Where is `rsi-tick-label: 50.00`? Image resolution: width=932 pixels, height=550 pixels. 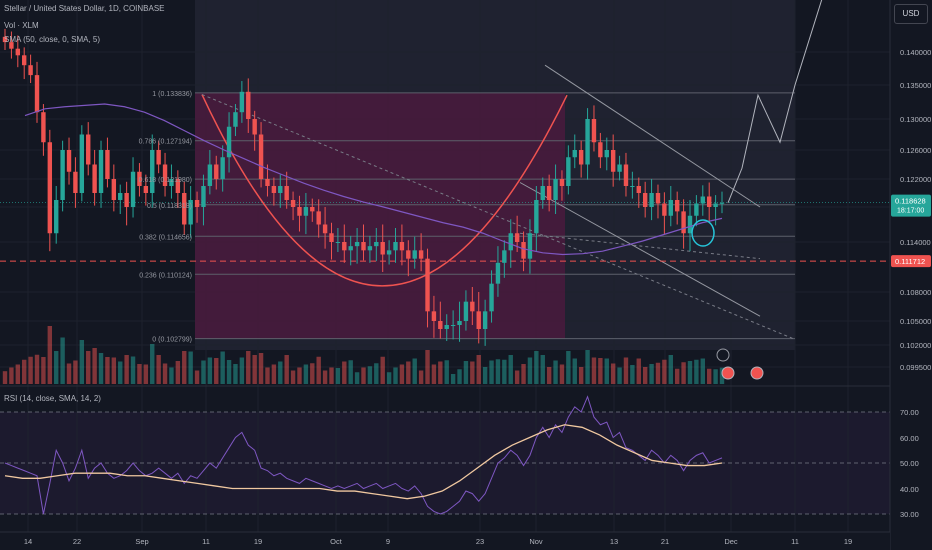
rsi-tick-label: 50.00 is located at coordinates (909, 463).